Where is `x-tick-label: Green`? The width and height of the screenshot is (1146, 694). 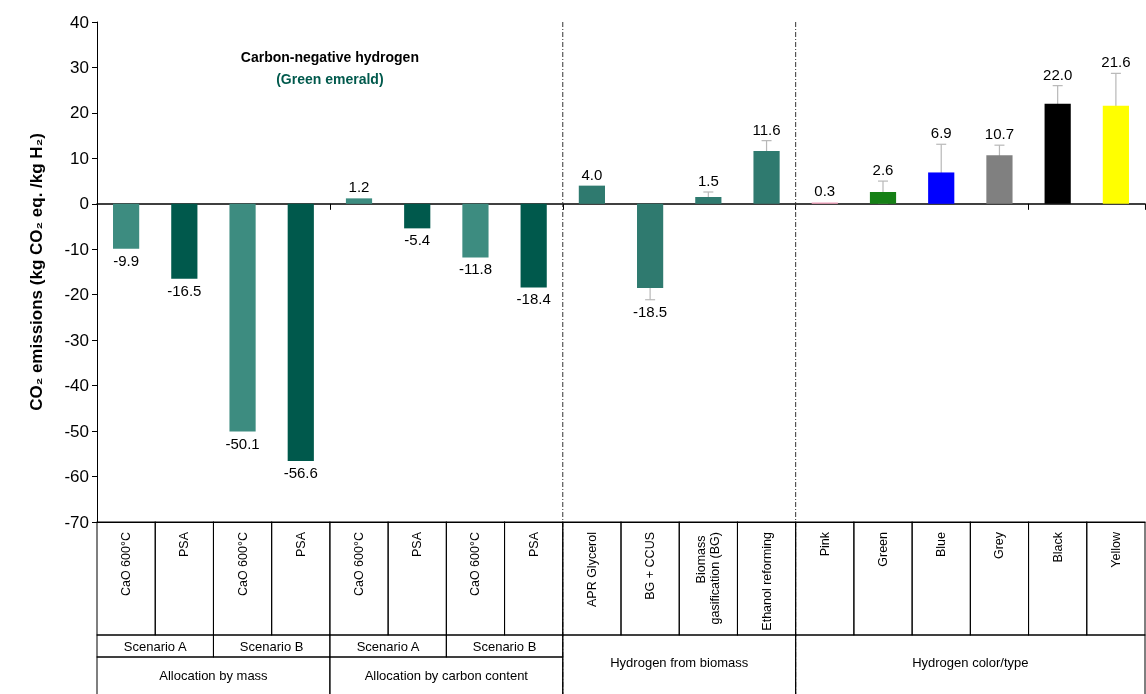
x-tick-label: Green is located at coordinates (883, 549).